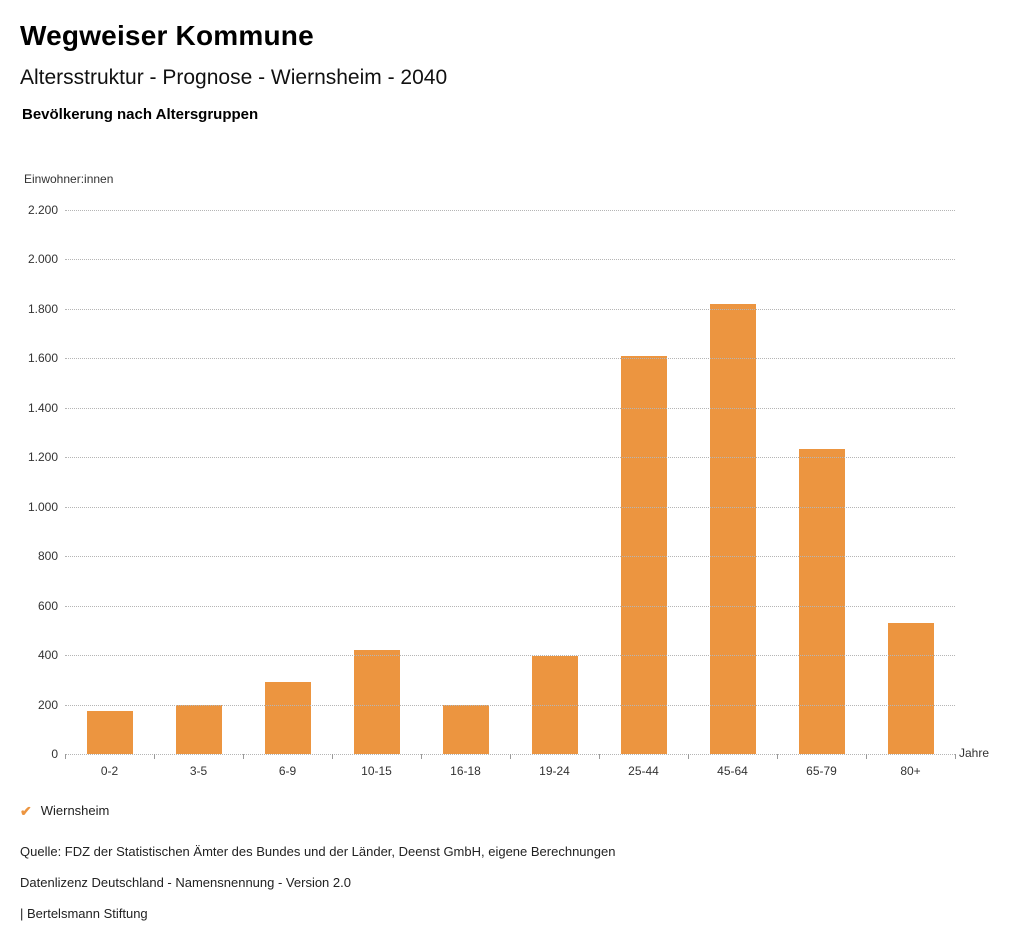 Image resolution: width=1024 pixels, height=946 pixels. Describe the element at coordinates (26, 810) in the screenshot. I see `check-icon: ✔` at that location.